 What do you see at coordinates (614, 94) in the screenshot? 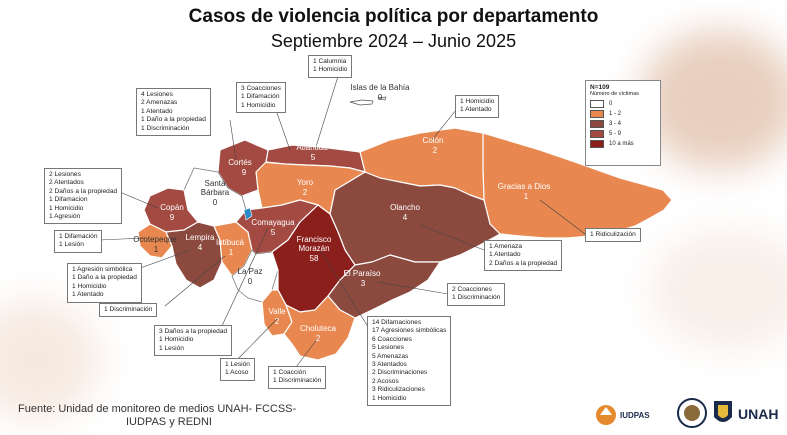
I see `legend-subtitle: Número de víctimas` at bounding box center [614, 94].